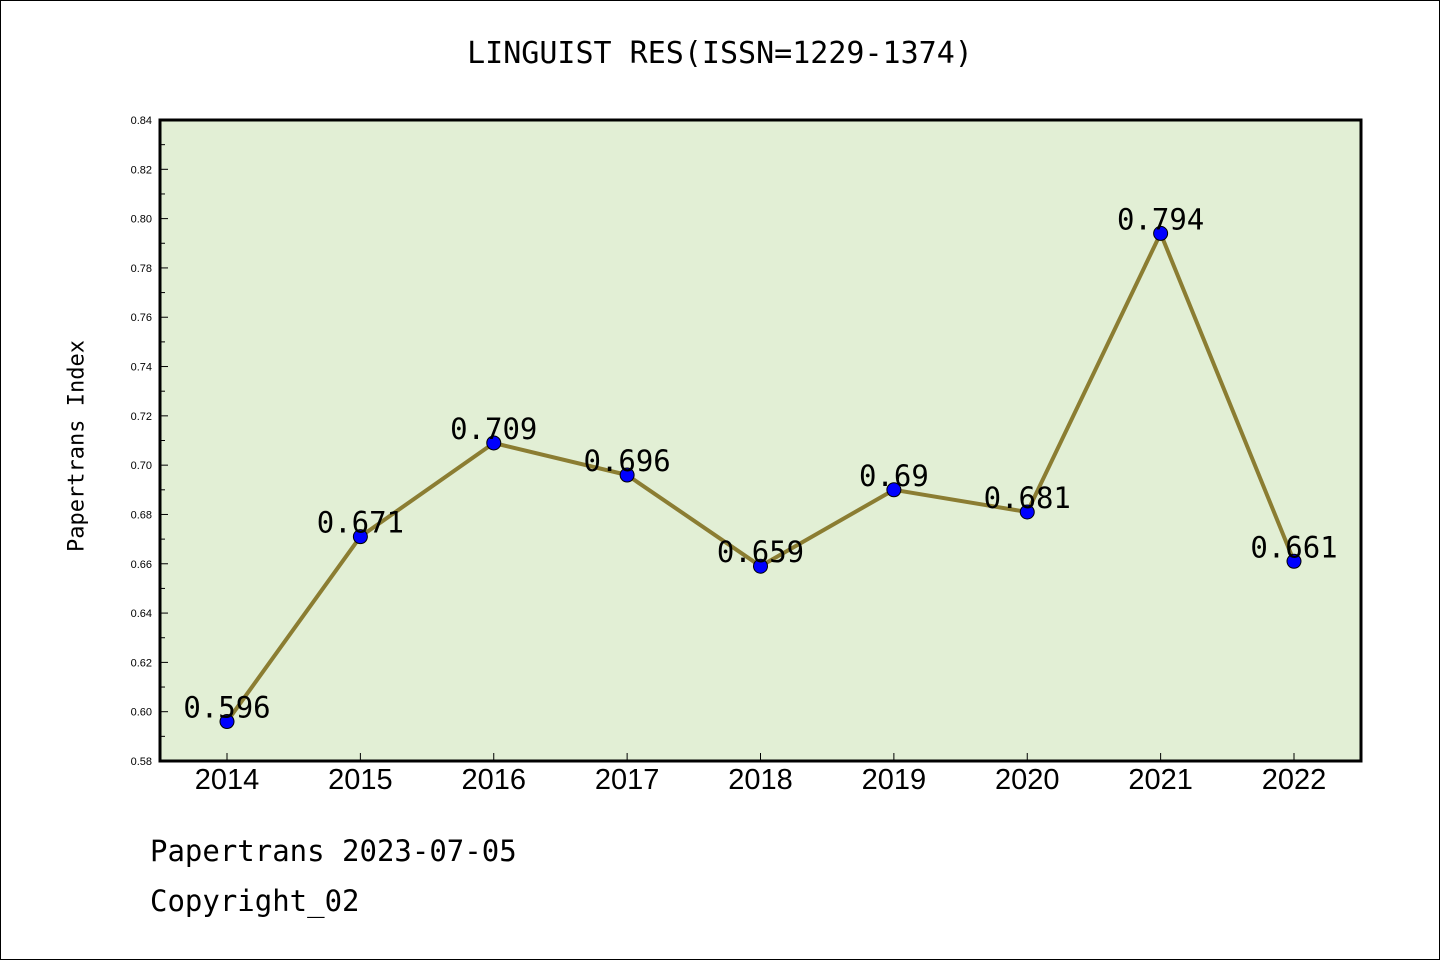 The width and height of the screenshot is (1440, 960). Describe the element at coordinates (333, 851) in the screenshot. I see `footer-date: Papertrans 2023-07-05` at that location.